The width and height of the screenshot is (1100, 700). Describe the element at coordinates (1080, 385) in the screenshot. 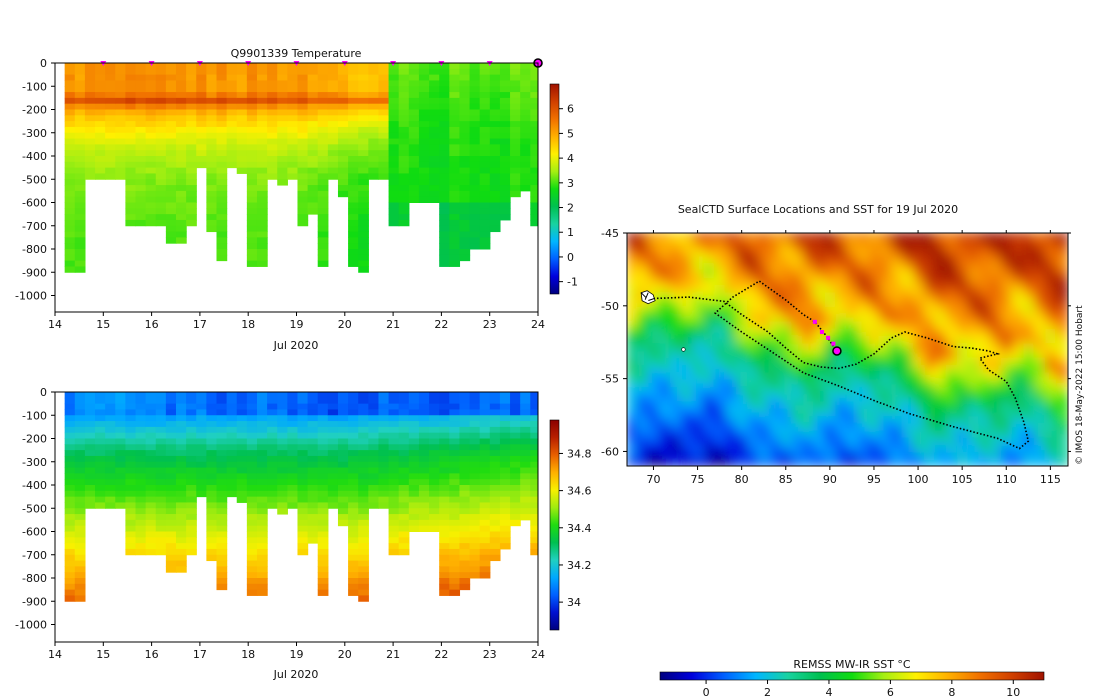

I see `imos-credit: © IMOS 18-May-2022 15:00 Hobart` at that location.